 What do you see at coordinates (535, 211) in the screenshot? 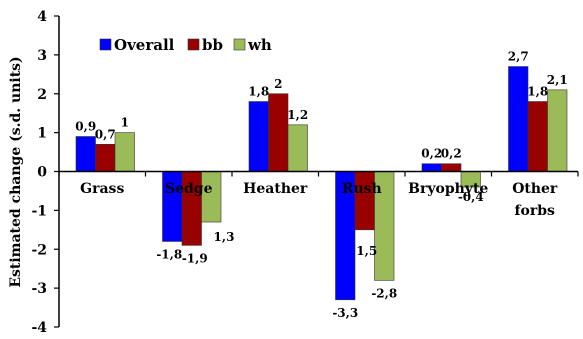
I see `category-label: forbs` at bounding box center [535, 211].